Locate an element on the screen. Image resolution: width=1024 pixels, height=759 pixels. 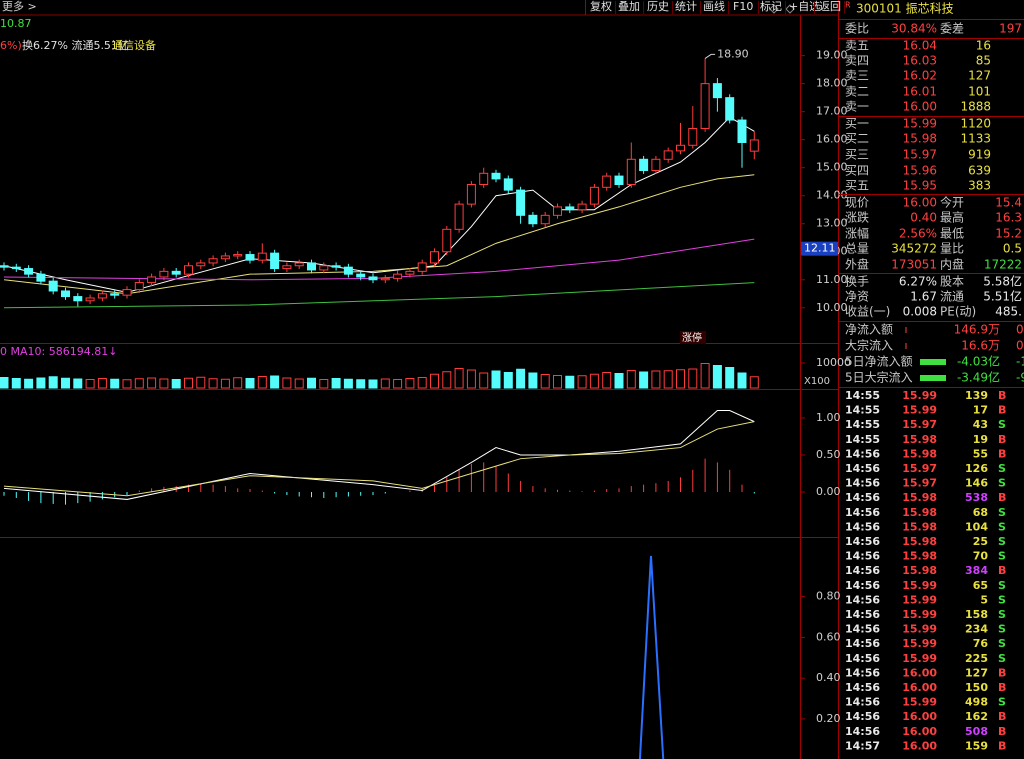
stat-label: 最高 is located at coordinates (952, 217).